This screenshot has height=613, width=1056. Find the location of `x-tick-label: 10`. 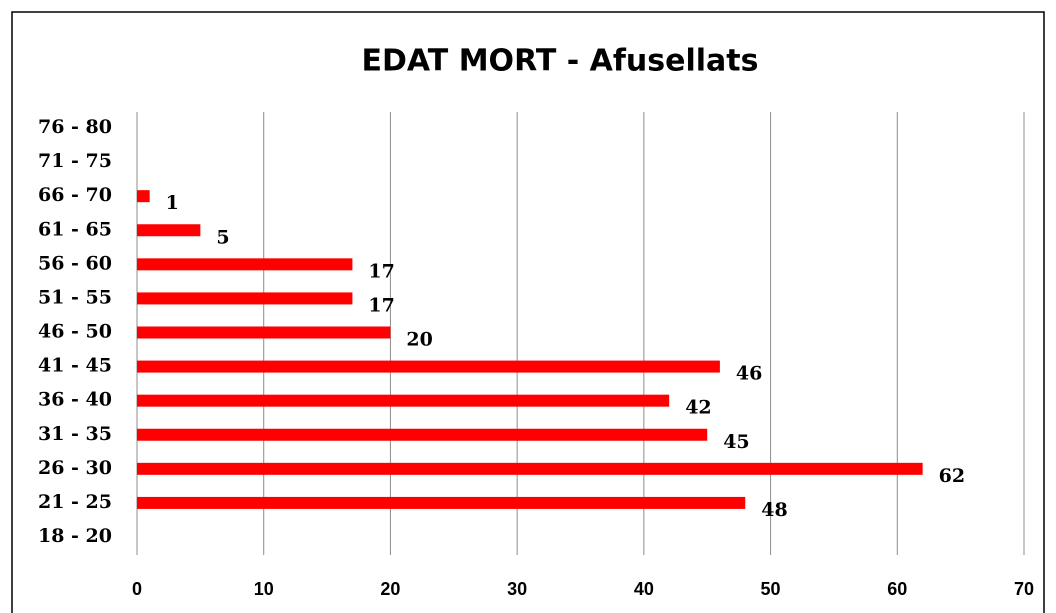

x-tick-label: 10 is located at coordinates (264, 589).